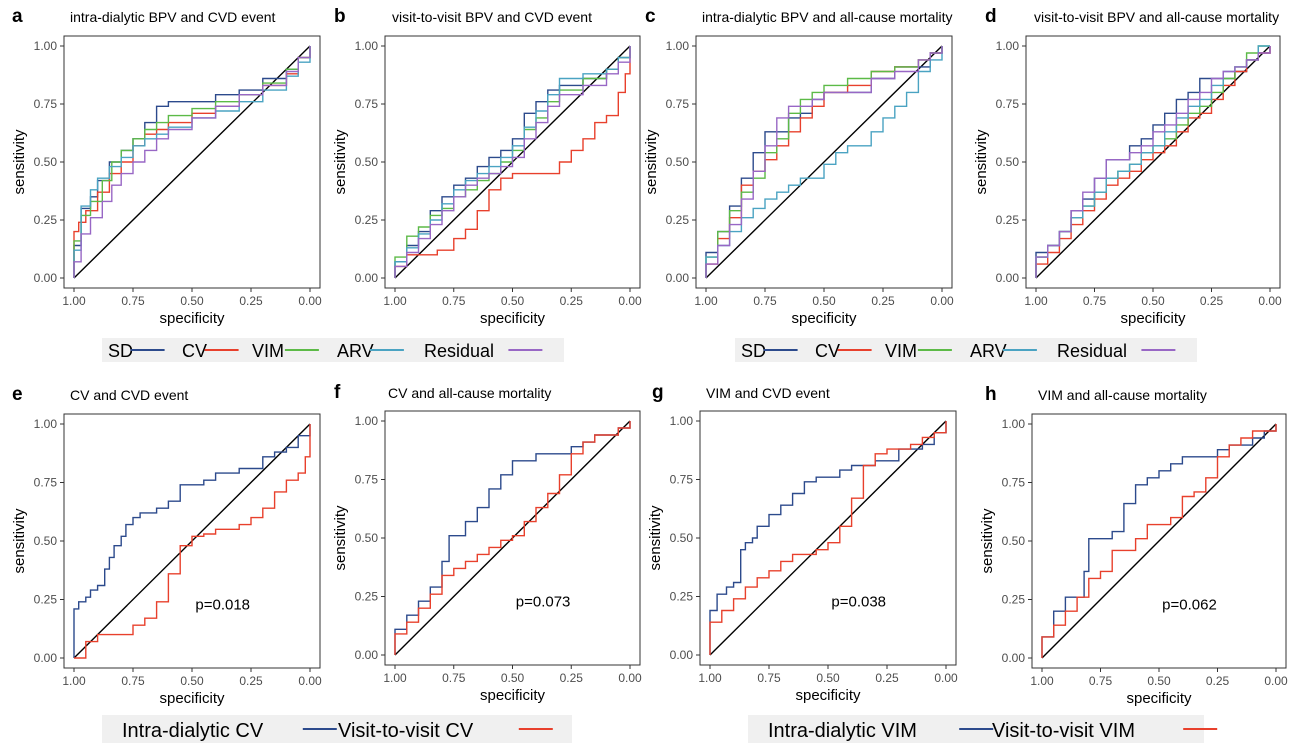 This screenshot has height=744, width=1306. I want to click on x-tick-label-d-2: 0.50, so click(1153, 301).